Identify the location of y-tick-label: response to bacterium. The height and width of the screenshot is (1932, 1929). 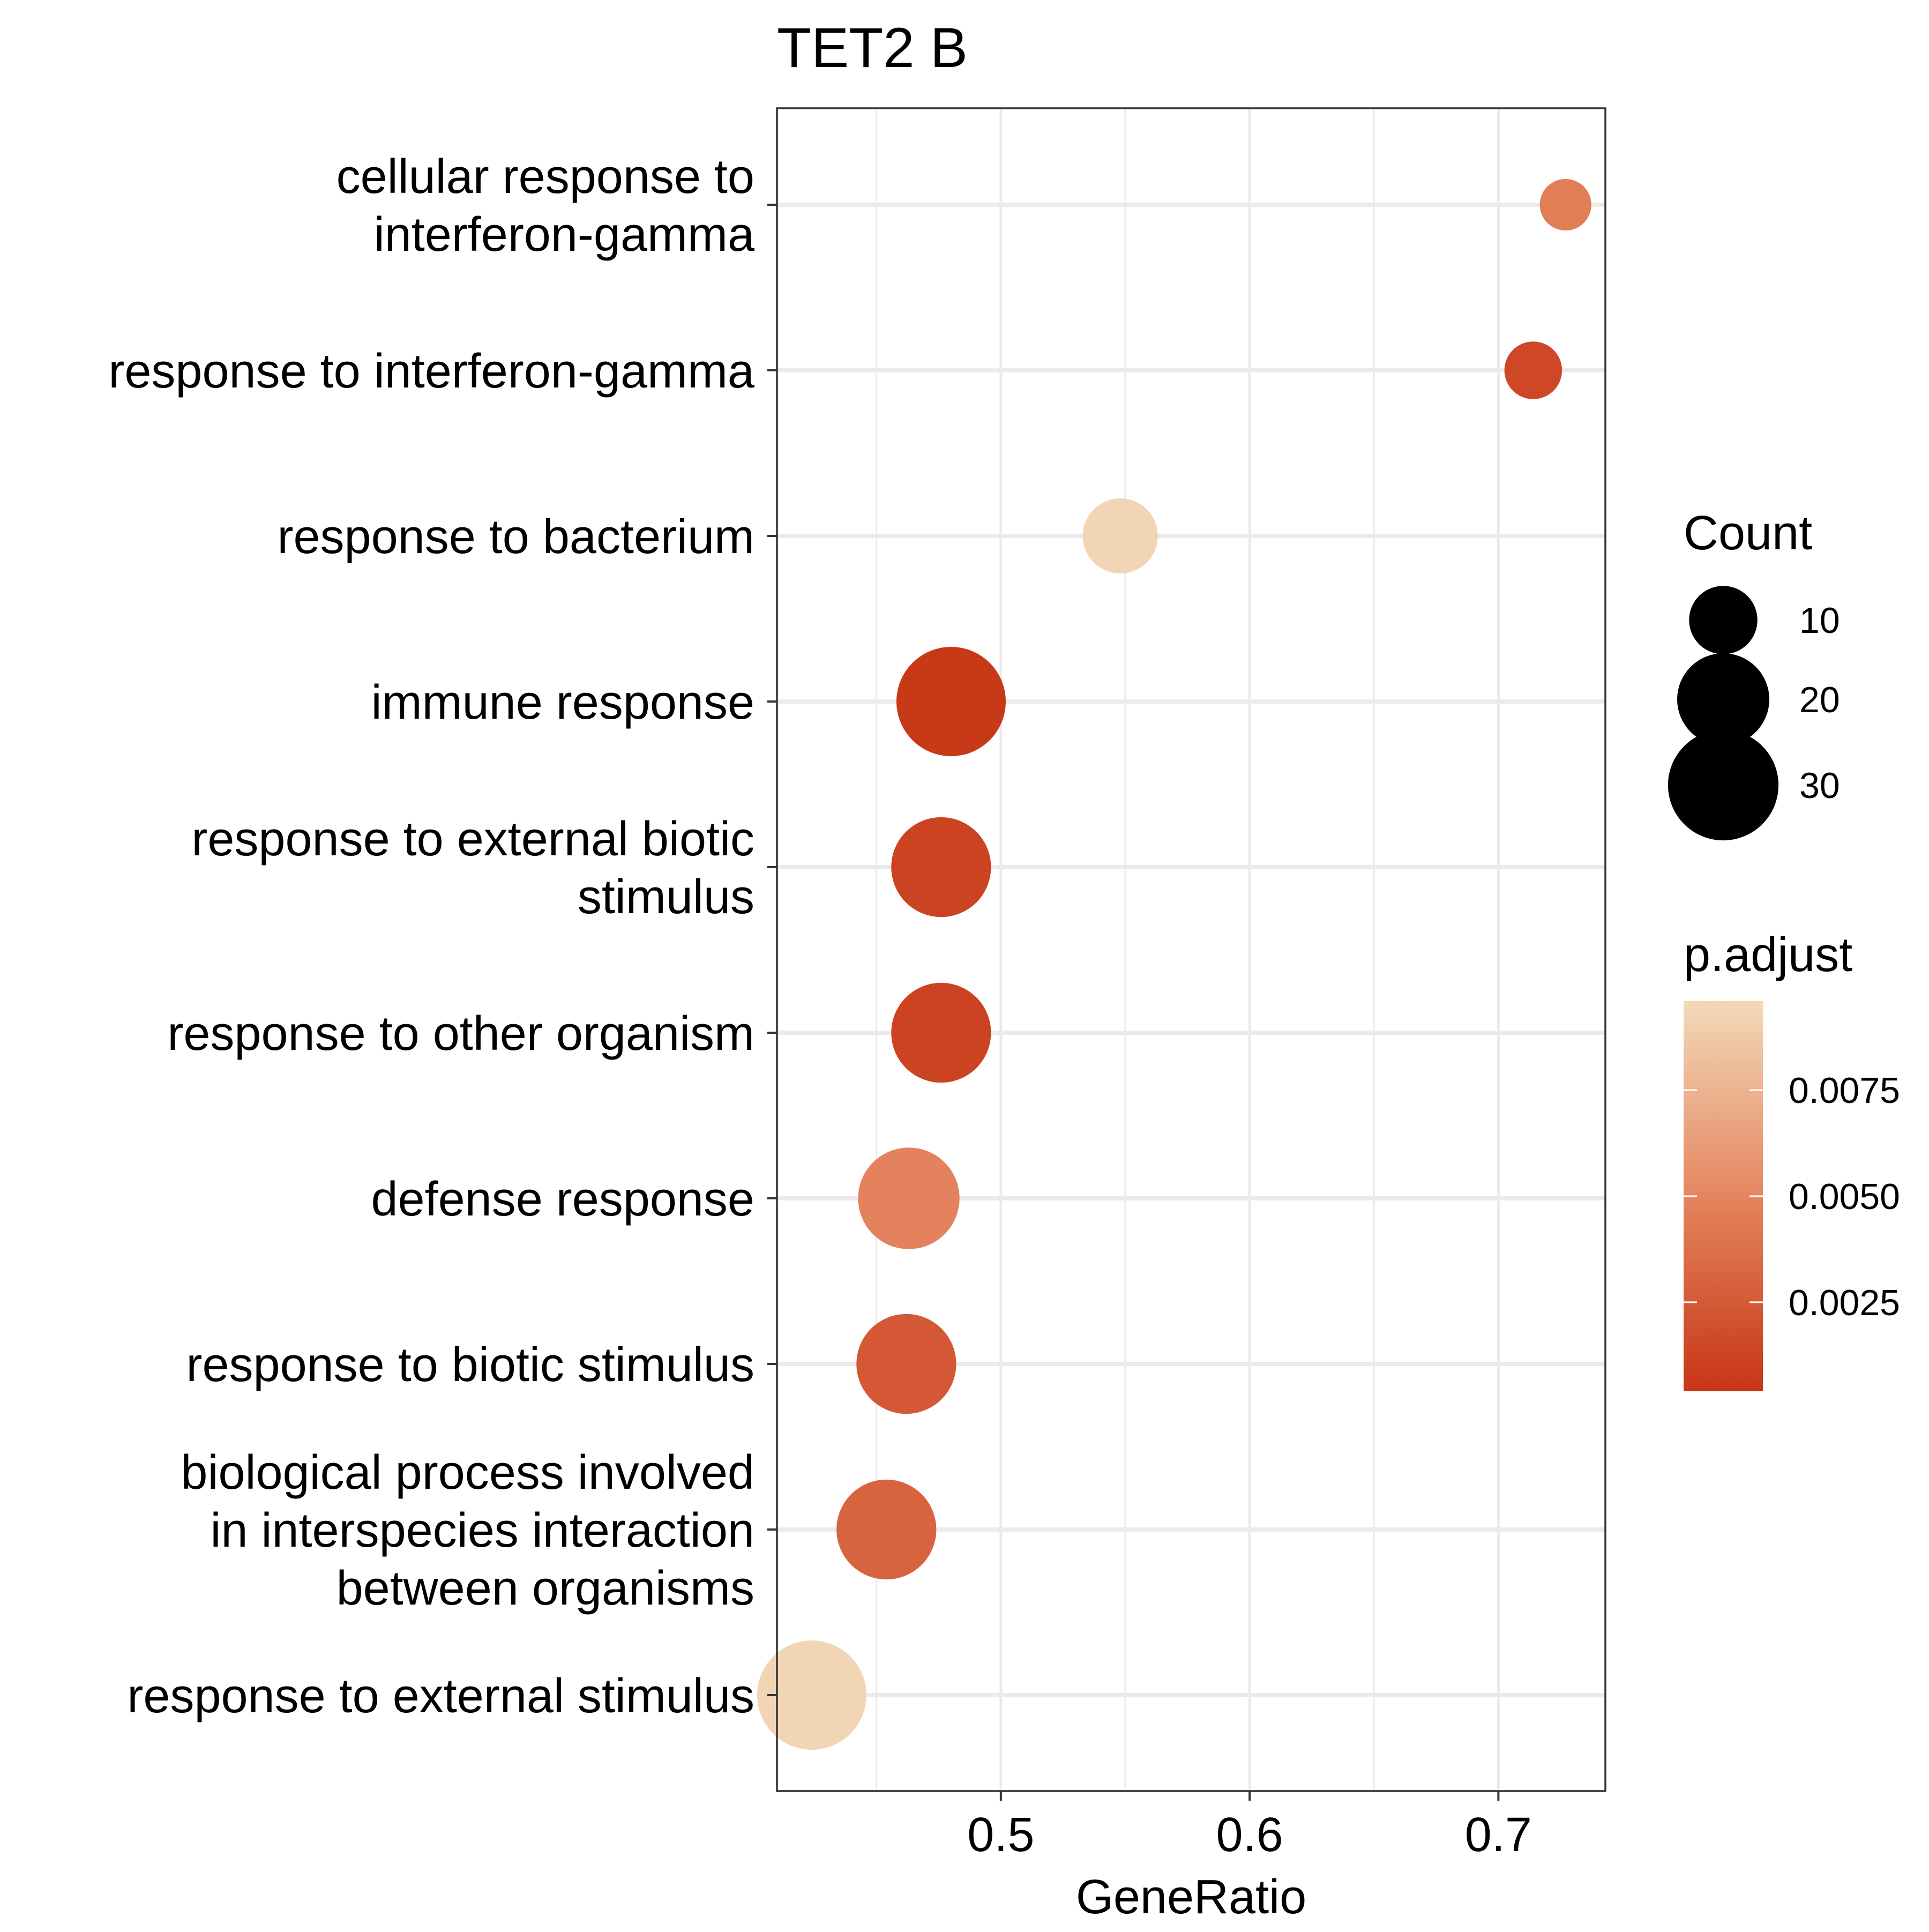
(516, 537).